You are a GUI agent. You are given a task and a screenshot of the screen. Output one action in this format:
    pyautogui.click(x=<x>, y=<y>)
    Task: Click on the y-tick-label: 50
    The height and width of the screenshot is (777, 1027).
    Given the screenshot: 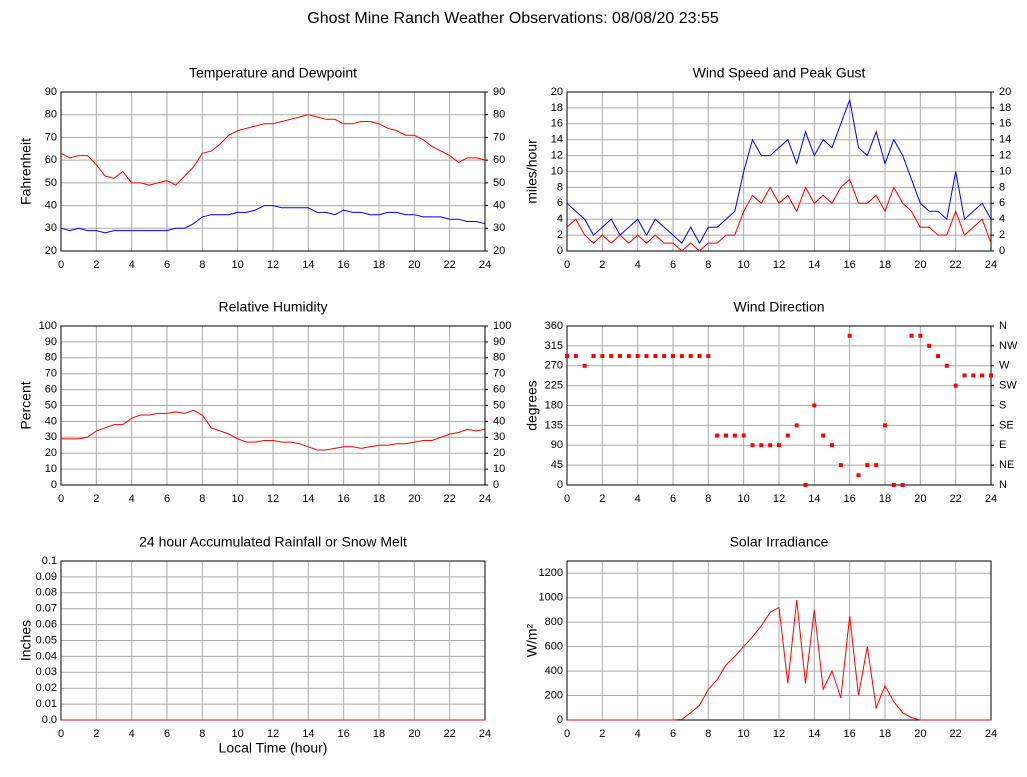 What is the action you would take?
    pyautogui.click(x=51, y=183)
    